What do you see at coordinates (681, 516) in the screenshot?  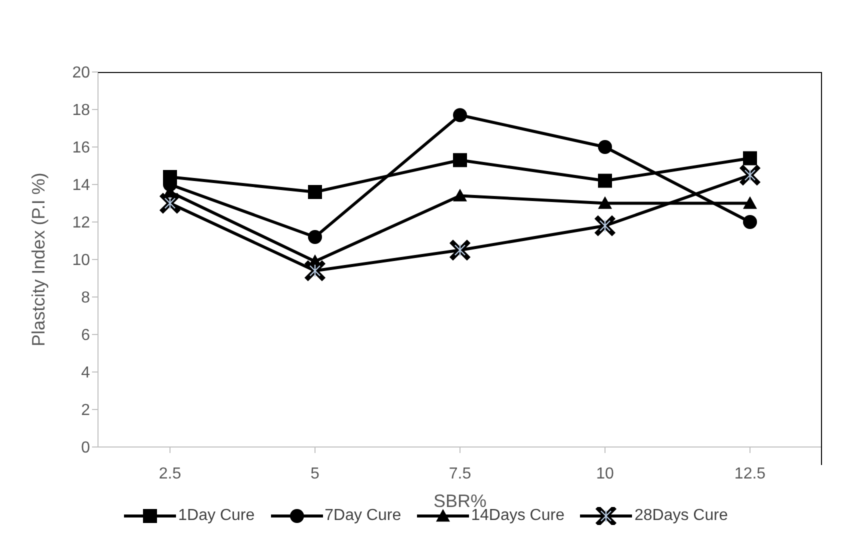 I see `legend-label: 28Days Cure` at bounding box center [681, 516].